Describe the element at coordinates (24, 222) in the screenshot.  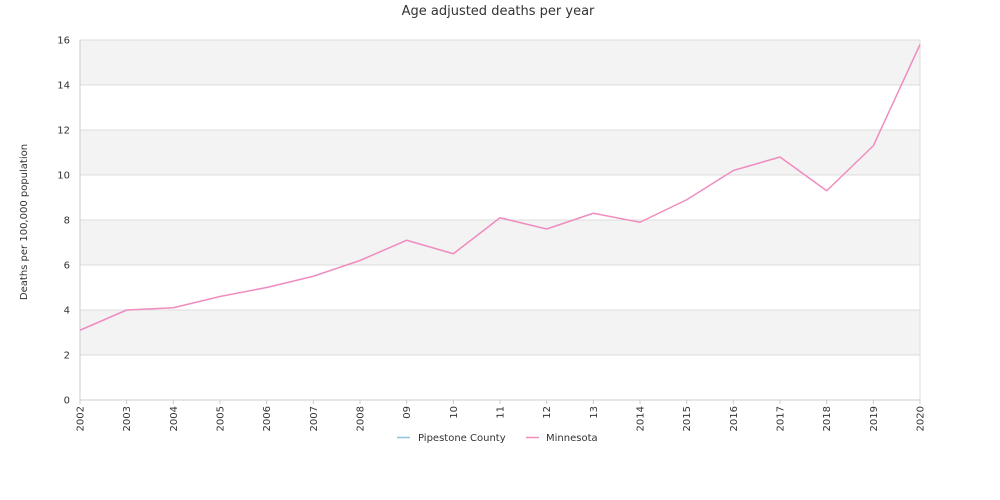
I see `y-axis-label: Deaths per 100,000 population` at that location.